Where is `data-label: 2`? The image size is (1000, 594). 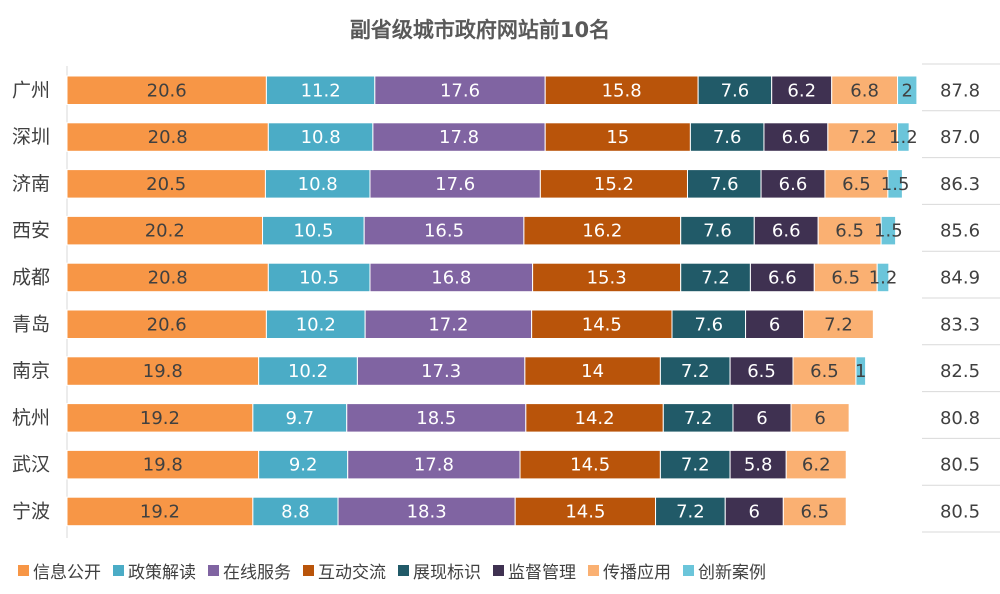 data-label: 2 is located at coordinates (906, 90).